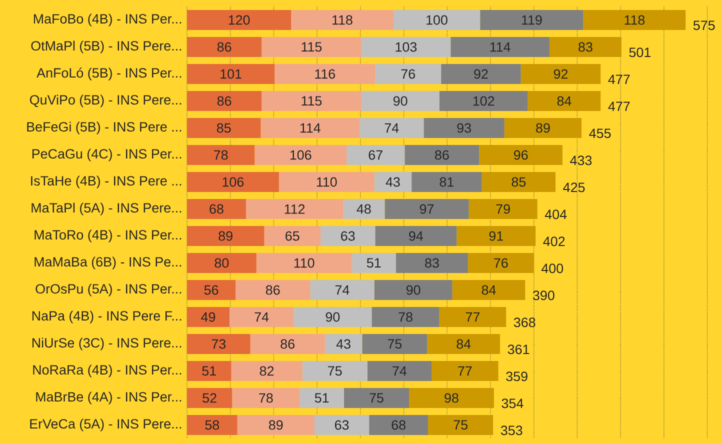 This screenshot has height=444, width=722. I want to click on data-label: 103, so click(406, 47).